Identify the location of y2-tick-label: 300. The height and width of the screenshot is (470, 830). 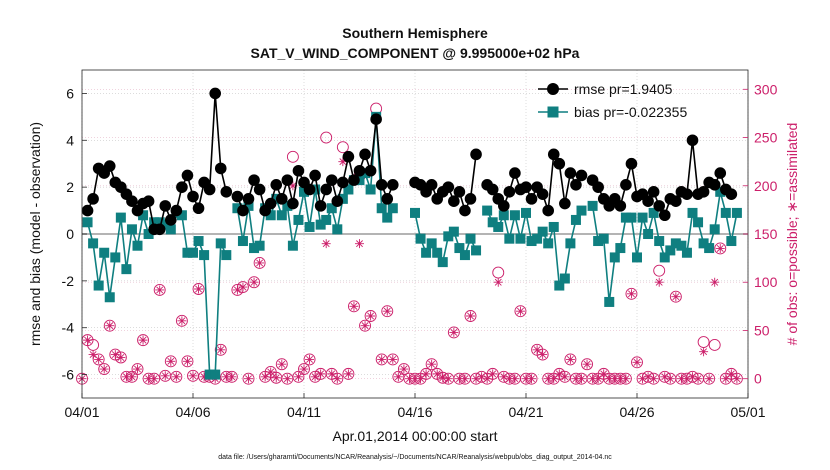
(766, 89).